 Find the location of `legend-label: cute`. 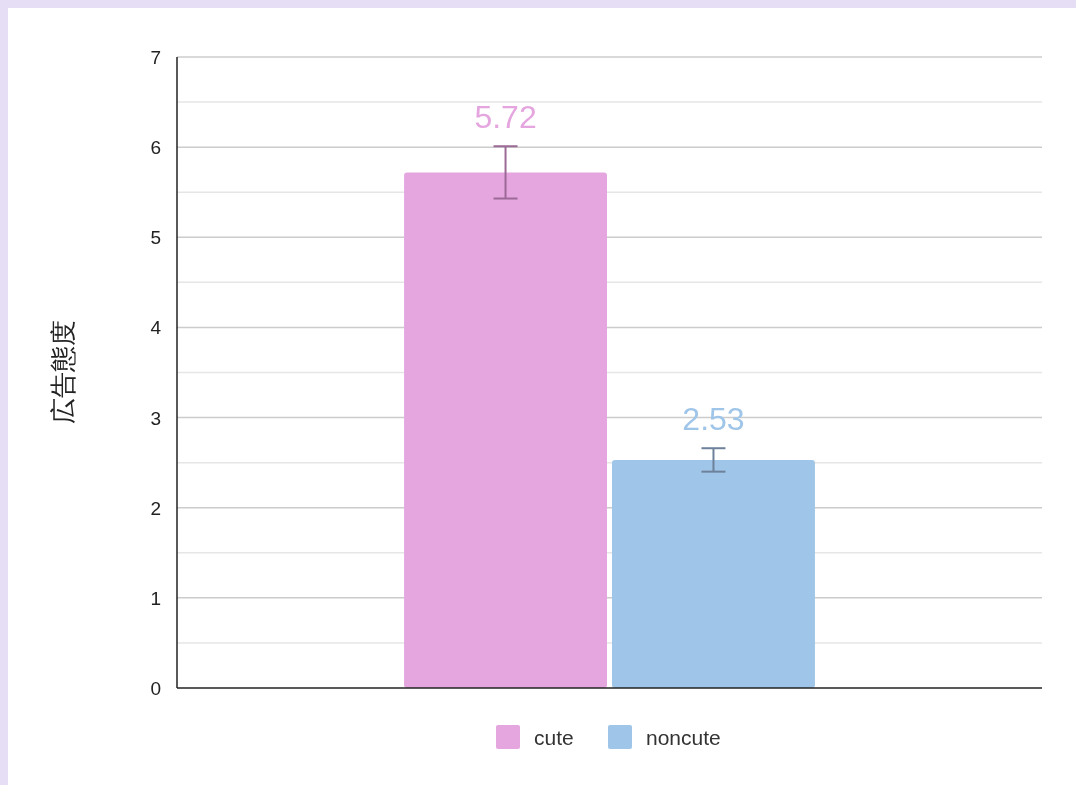

legend-label: cute is located at coordinates (554, 737).